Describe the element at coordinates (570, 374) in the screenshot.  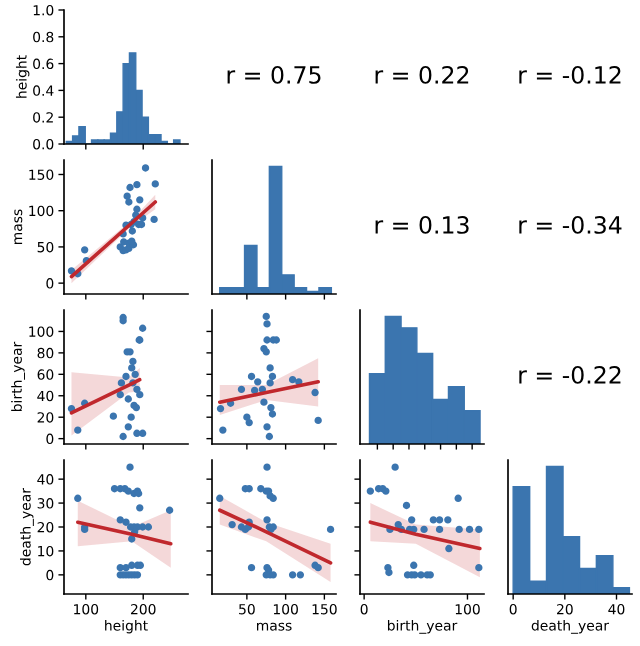
I see `text: r = -0.22` at that location.